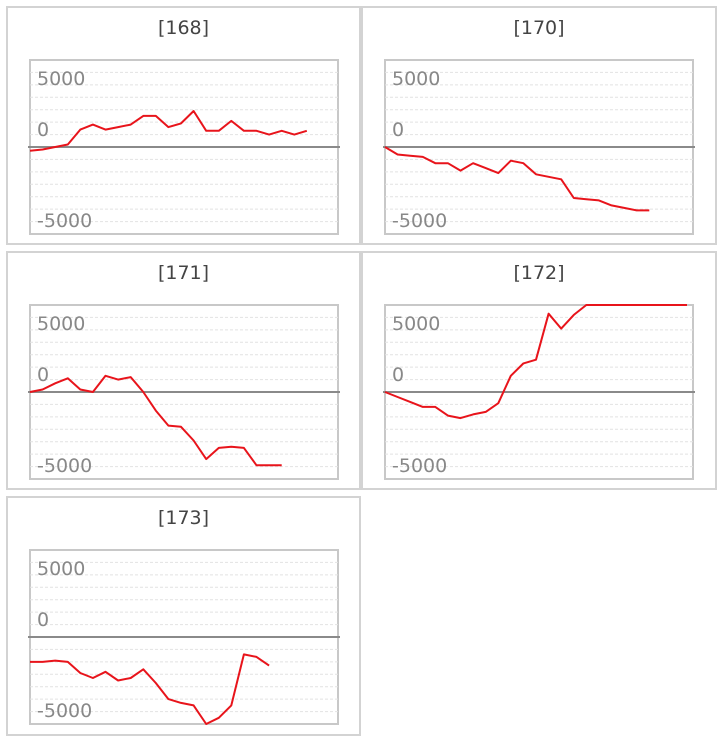  What do you see at coordinates (539, 28) in the screenshot?
I see `chart-title: [170]` at bounding box center [539, 28].